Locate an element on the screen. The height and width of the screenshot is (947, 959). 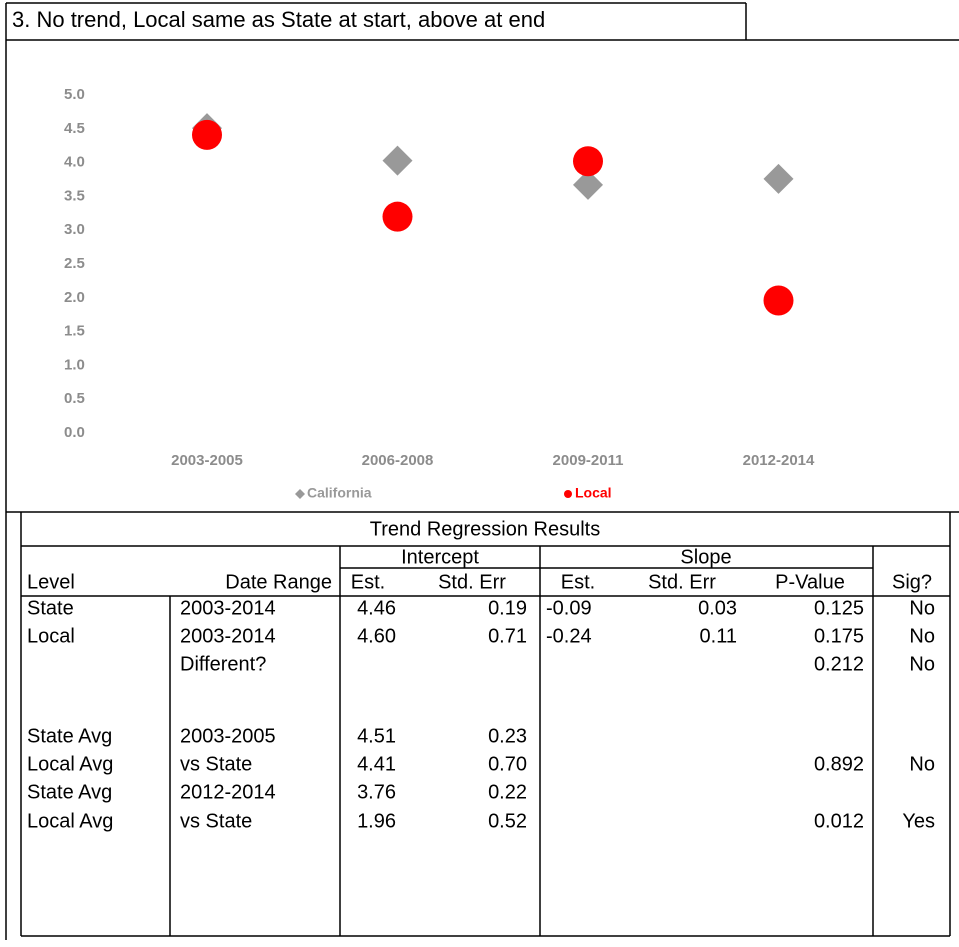
table-cell: 1.96 is located at coordinates (376, 821).